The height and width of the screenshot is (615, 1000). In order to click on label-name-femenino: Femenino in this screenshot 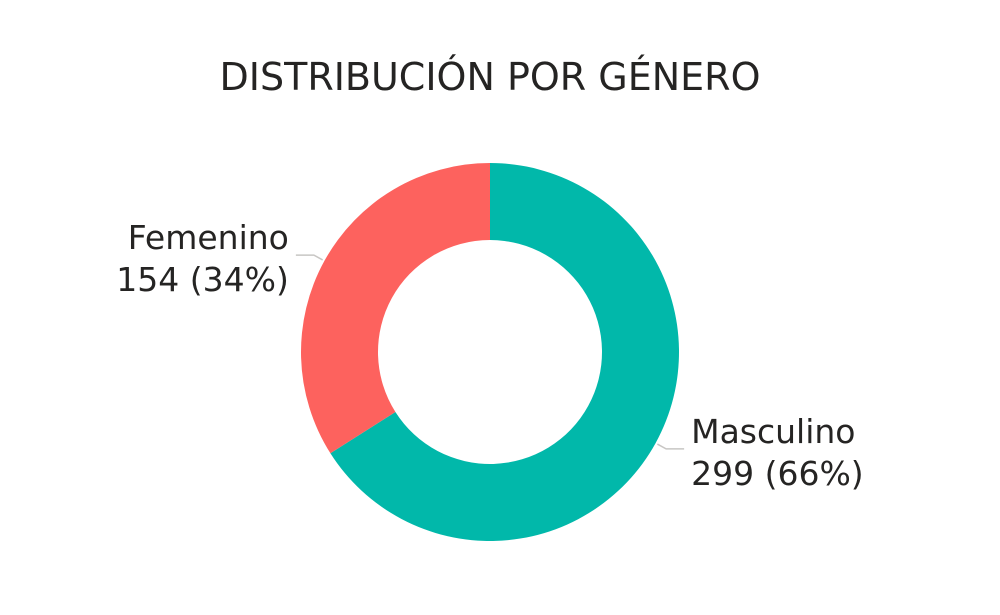, I will do `click(208, 237)`.